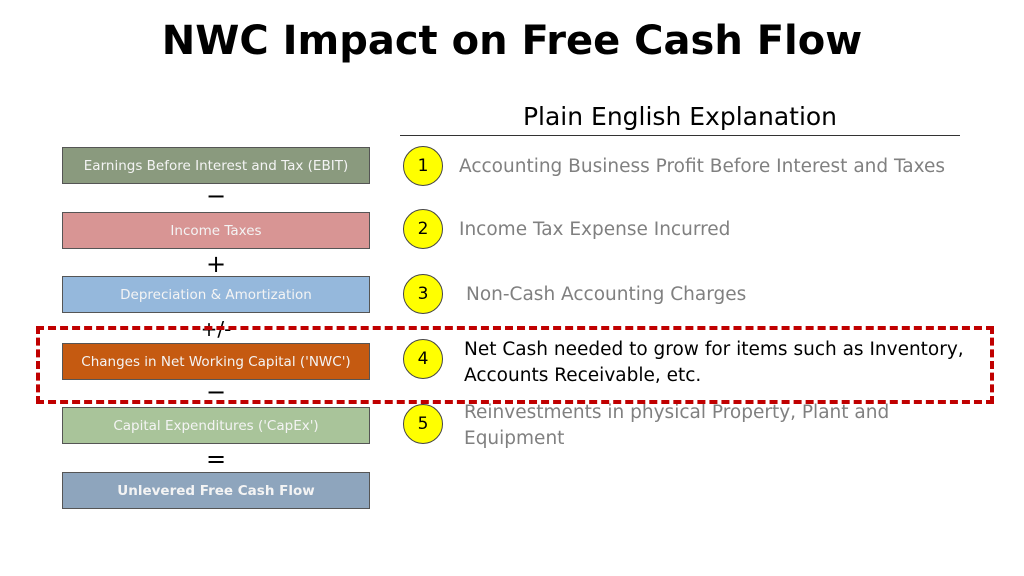 The image size is (1024, 576). Describe the element at coordinates (423, 166) in the screenshot. I see `number-badge-1: 1` at that location.